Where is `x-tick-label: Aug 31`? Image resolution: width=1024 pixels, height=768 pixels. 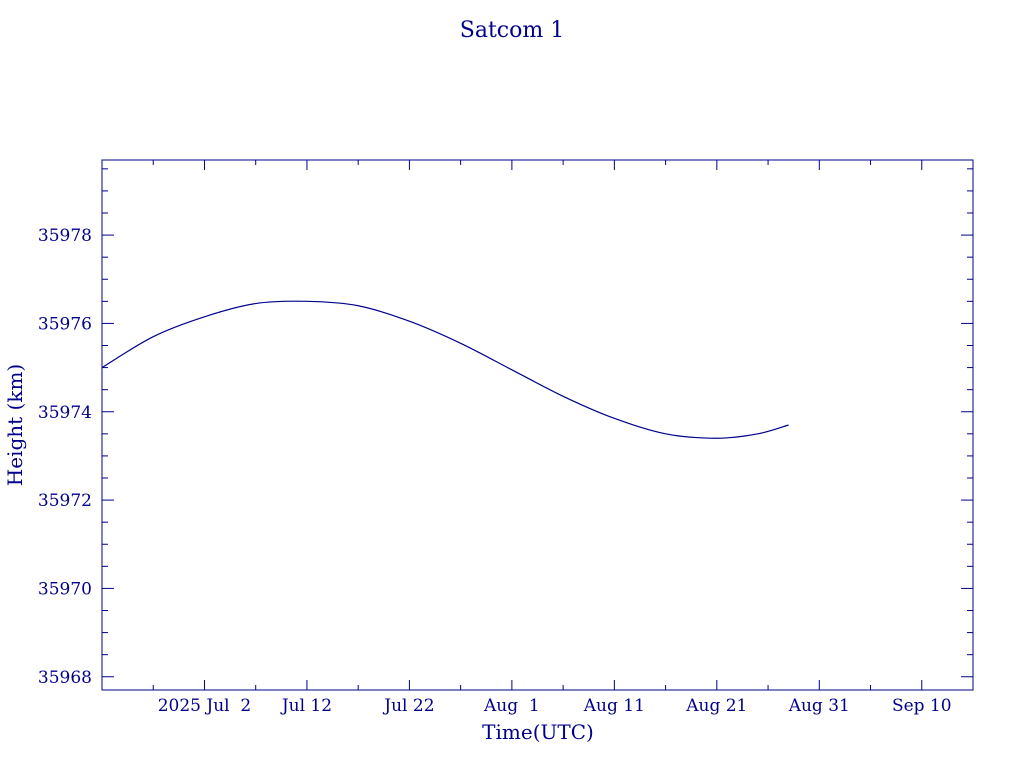
x-tick-label: Aug 31 is located at coordinates (819, 706).